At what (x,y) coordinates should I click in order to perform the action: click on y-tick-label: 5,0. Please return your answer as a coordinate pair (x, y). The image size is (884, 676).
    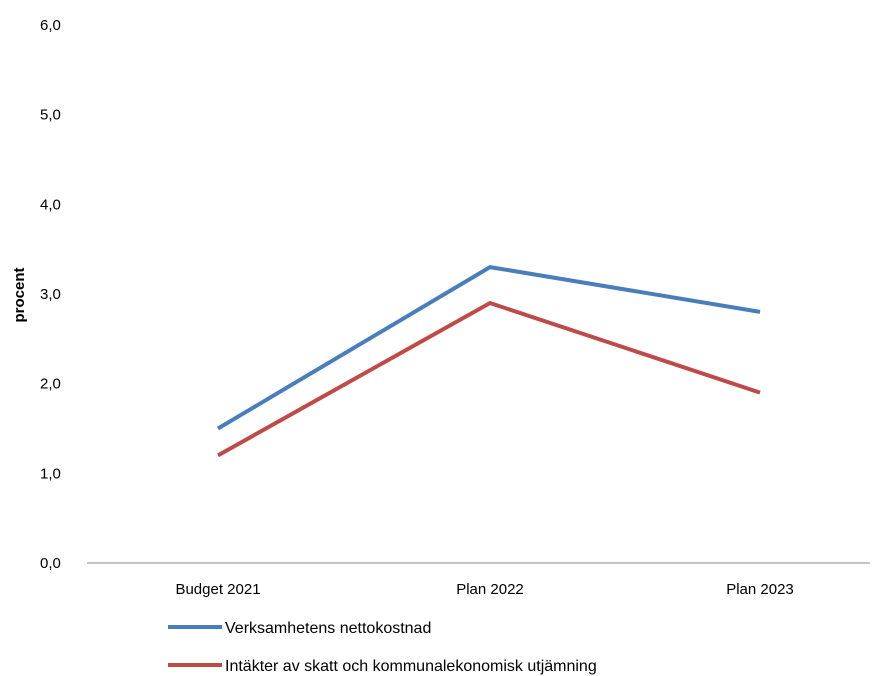
    Looking at the image, I should click on (50, 115).